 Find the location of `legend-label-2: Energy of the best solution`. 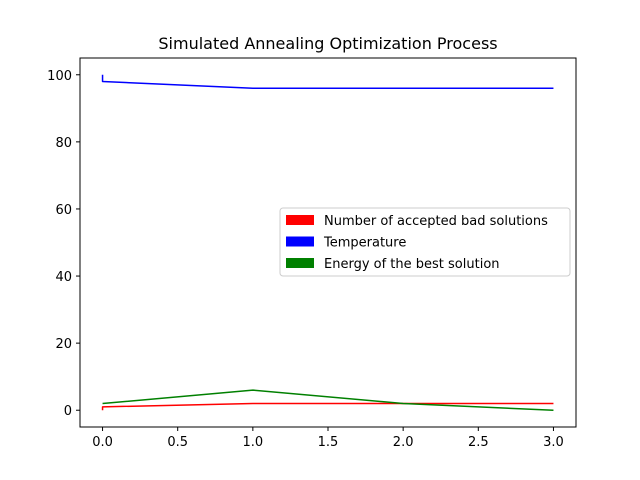

legend-label-2: Energy of the best solution is located at coordinates (412, 264).